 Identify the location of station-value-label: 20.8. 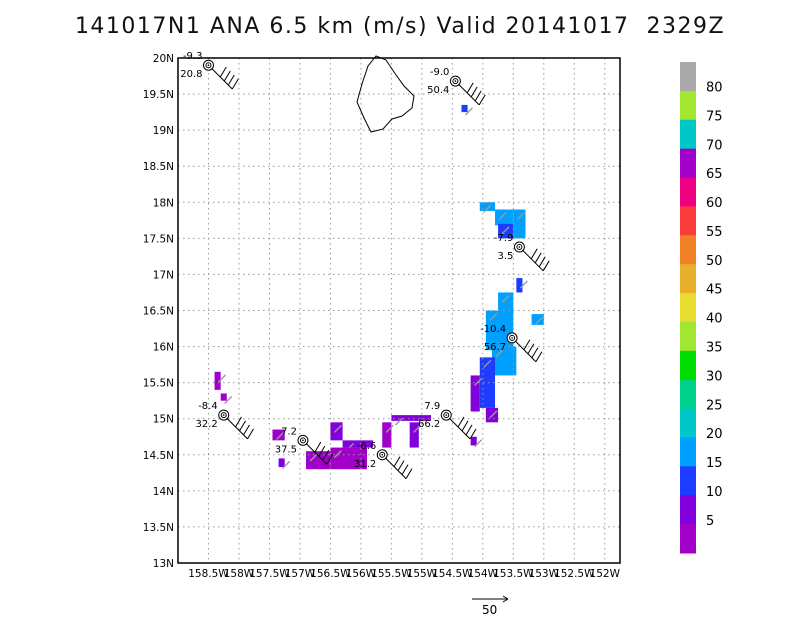
(191, 74).